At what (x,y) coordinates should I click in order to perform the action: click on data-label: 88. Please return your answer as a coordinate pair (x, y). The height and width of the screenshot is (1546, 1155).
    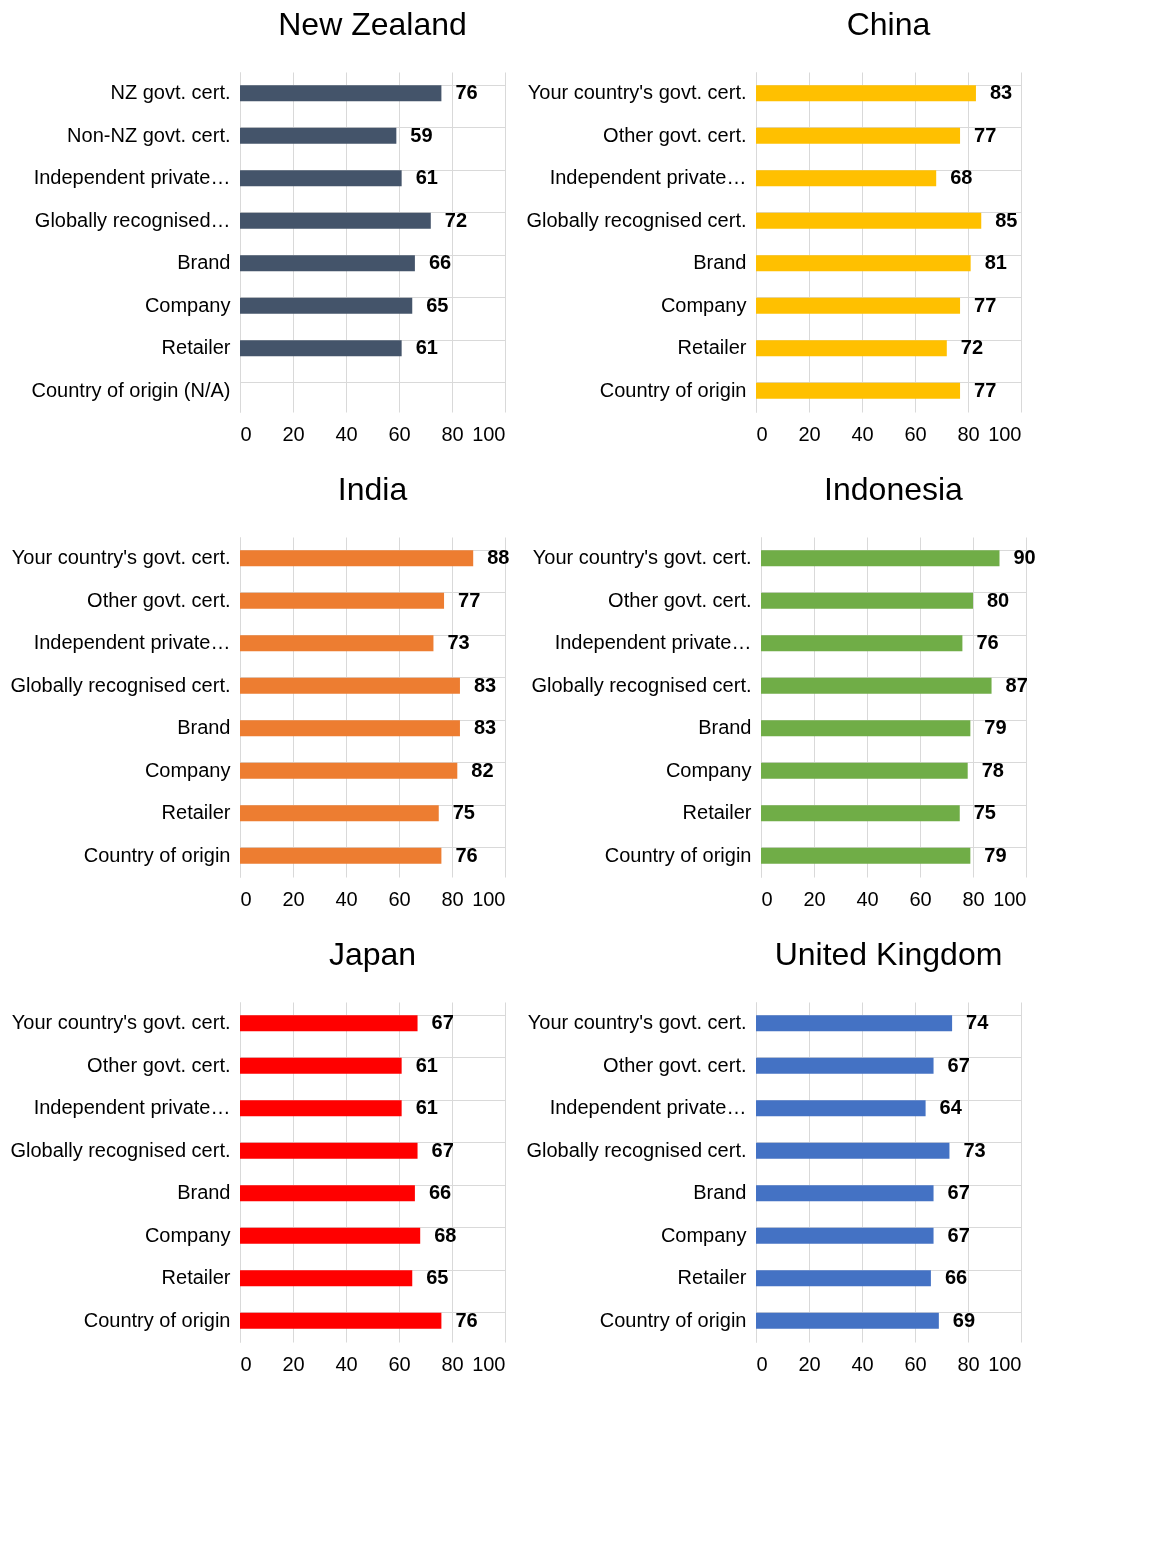
    Looking at the image, I should click on (498, 557).